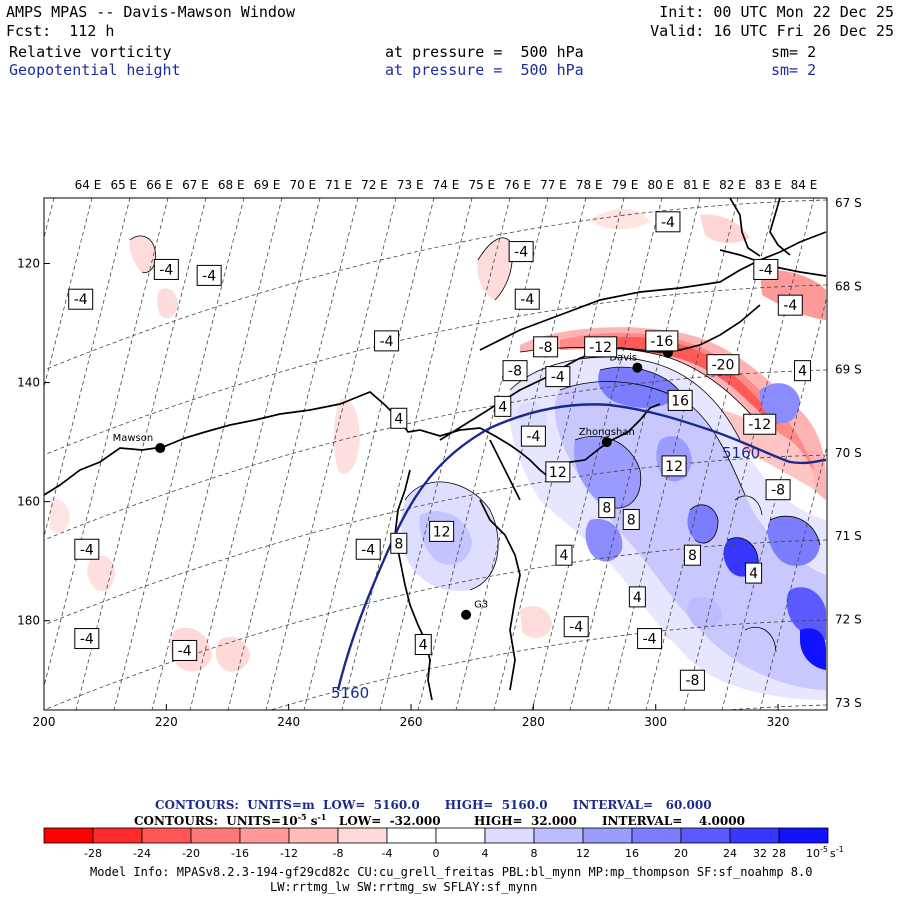  What do you see at coordinates (338, 853) in the screenshot?
I see `colorbar-label: -8` at bounding box center [338, 853].